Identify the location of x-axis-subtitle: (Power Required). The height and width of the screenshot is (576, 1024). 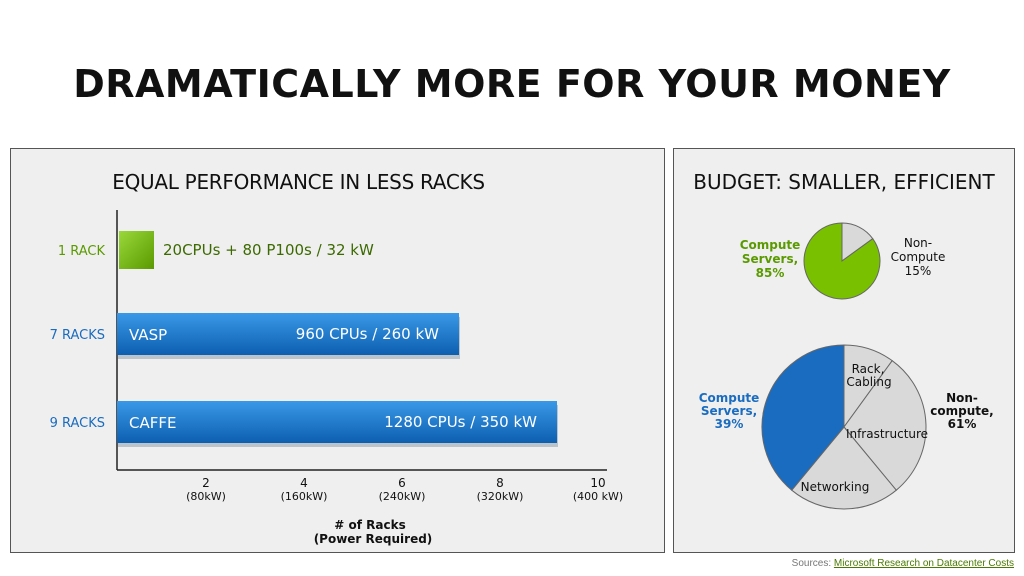
(373, 539).